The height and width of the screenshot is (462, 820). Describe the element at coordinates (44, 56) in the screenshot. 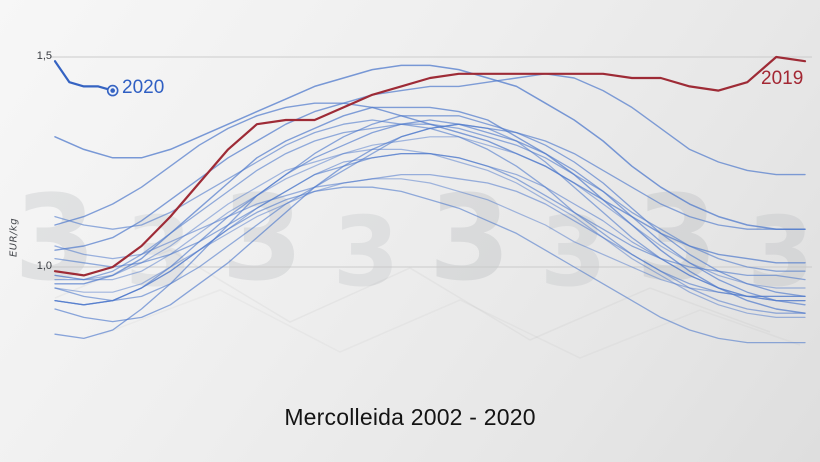

I see `y-tick-1-5: 1,5` at that location.